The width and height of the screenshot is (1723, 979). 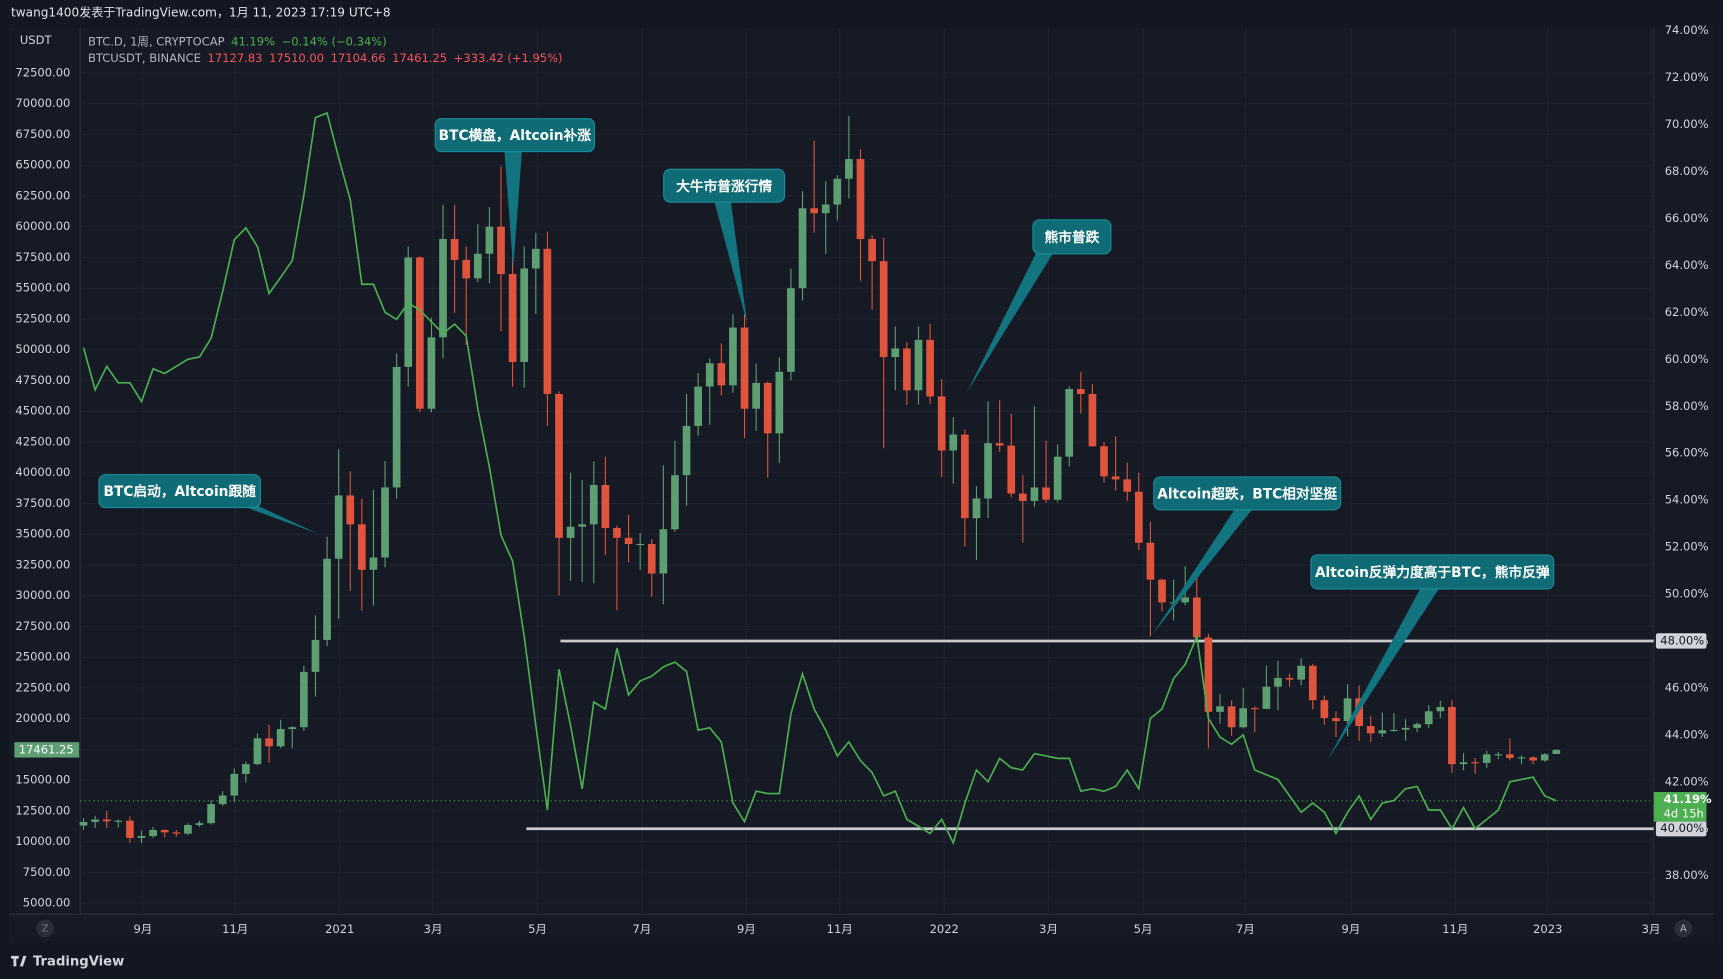 I want to click on x-tick-label: 9月, so click(x=142, y=929).